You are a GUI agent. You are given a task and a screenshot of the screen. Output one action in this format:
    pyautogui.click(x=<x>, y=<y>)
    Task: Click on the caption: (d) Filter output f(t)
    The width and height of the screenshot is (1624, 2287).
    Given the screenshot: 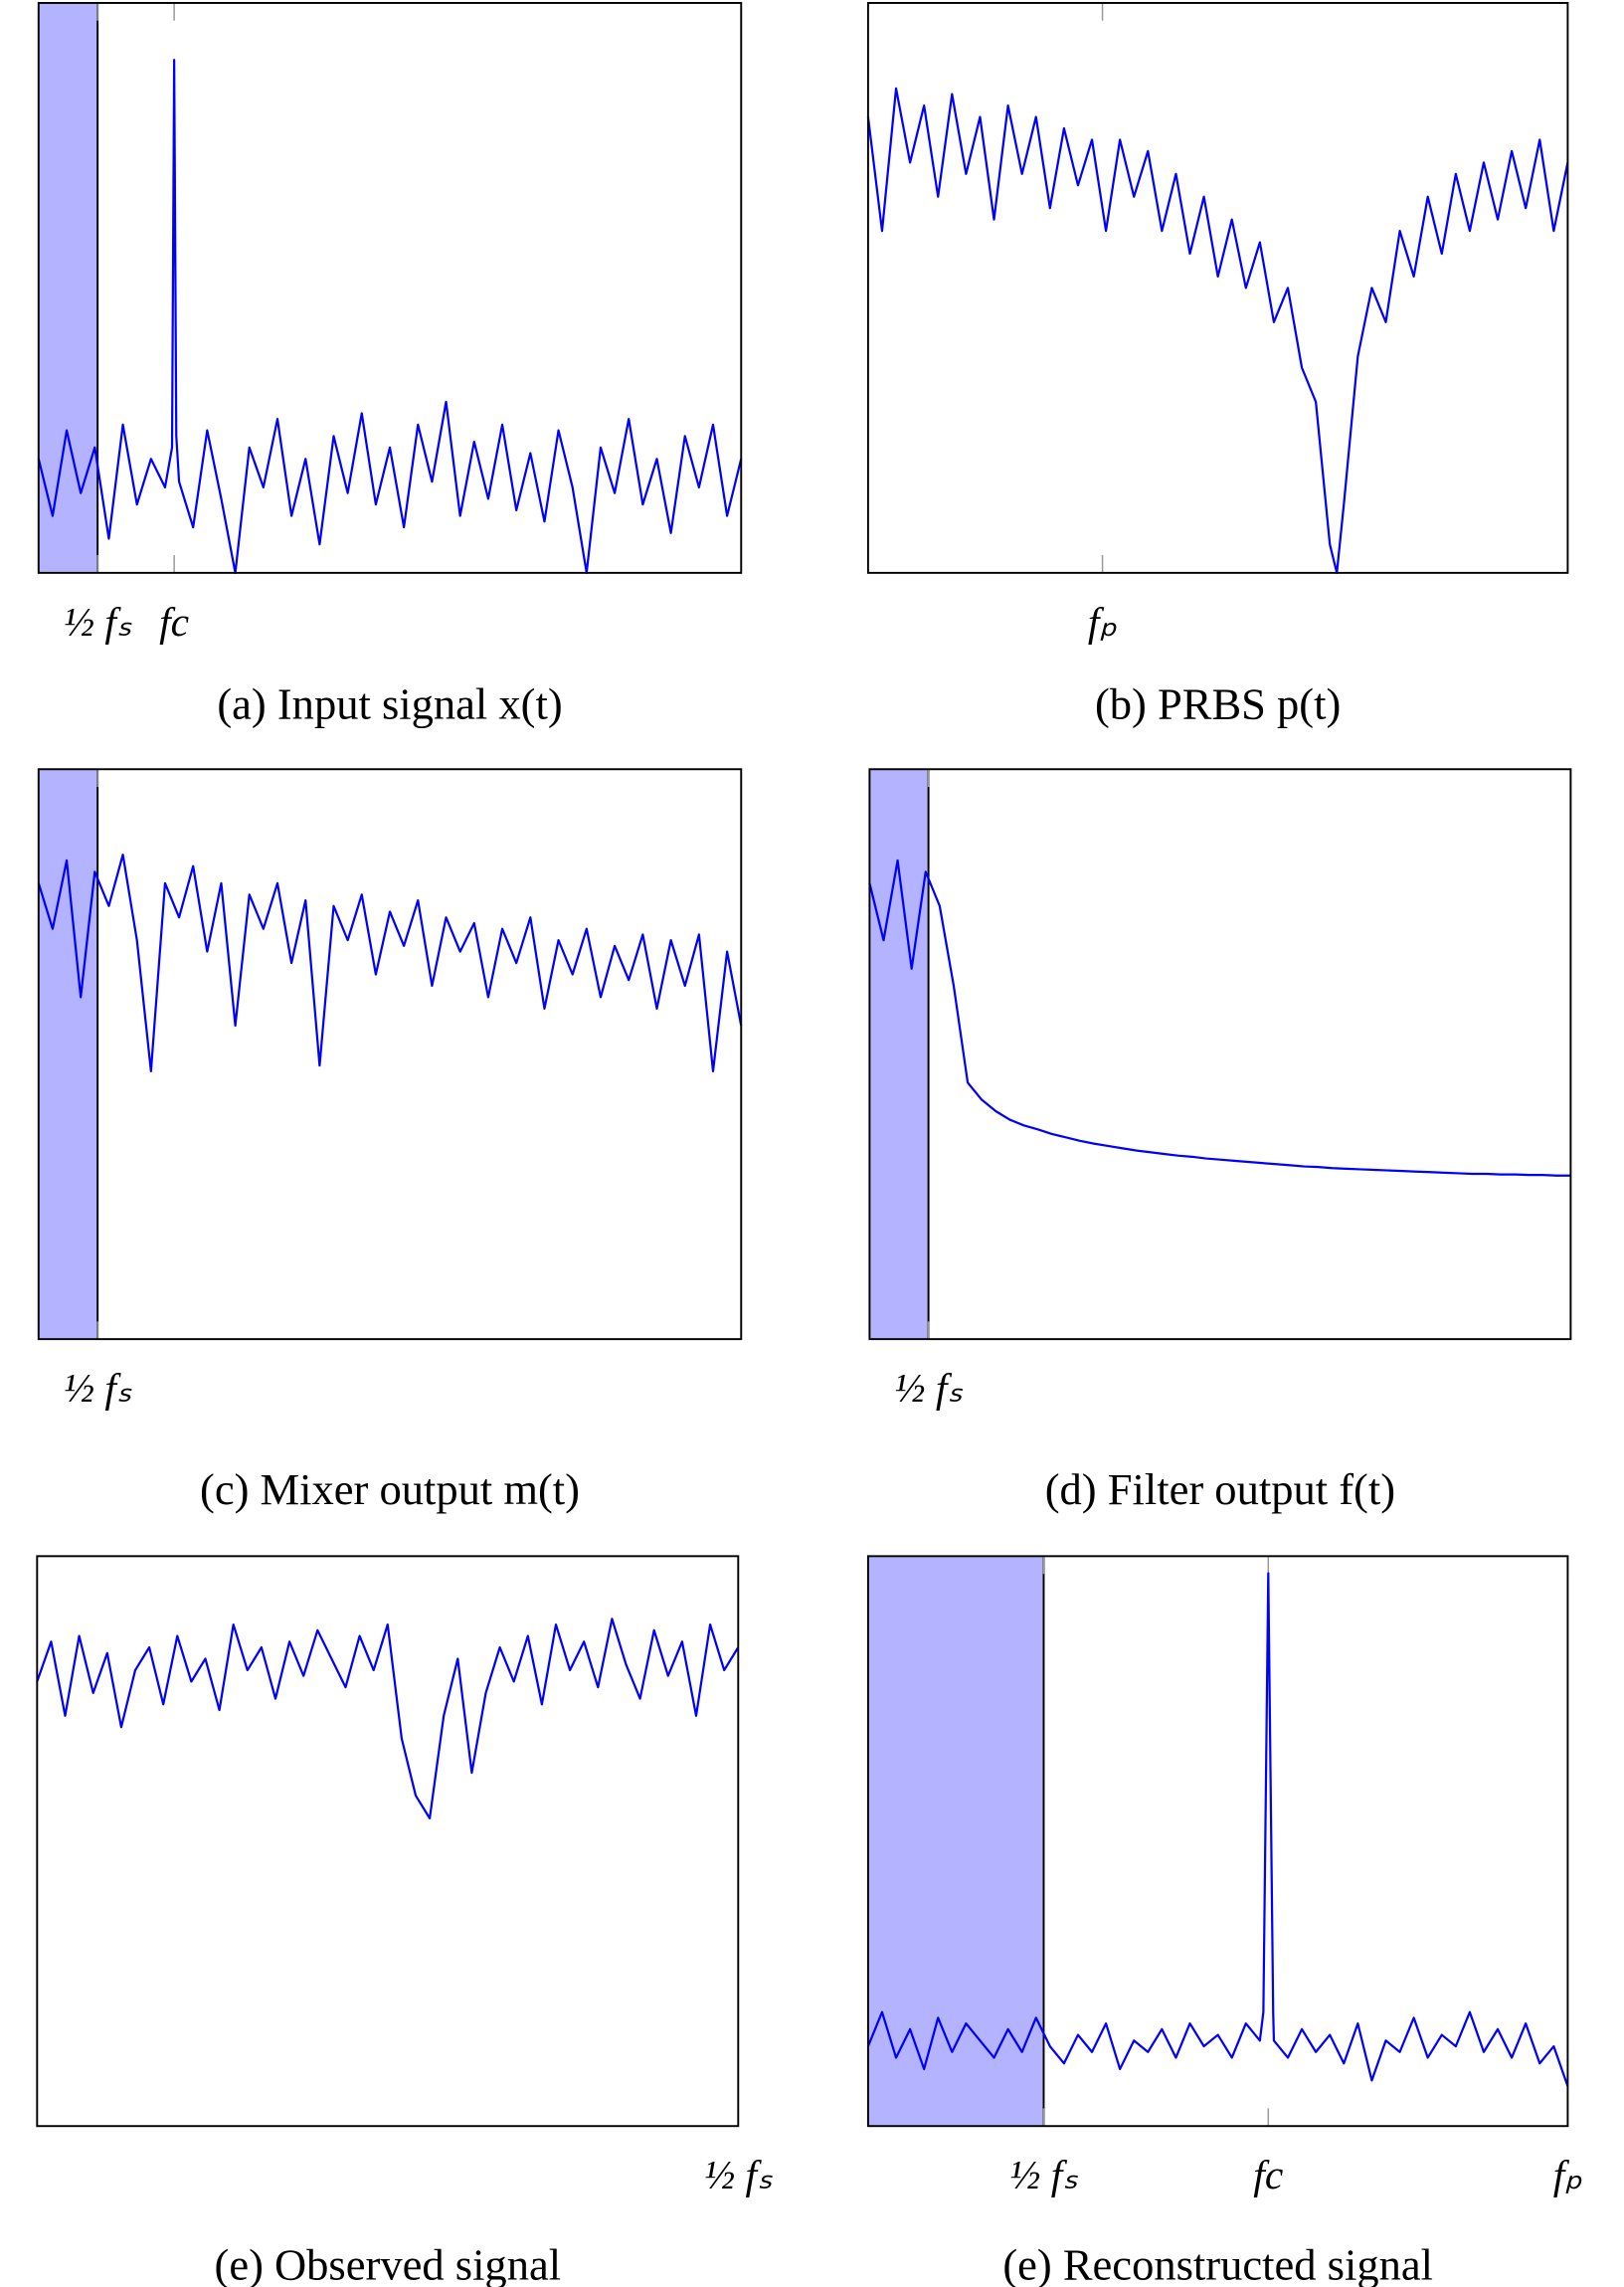 What is the action you would take?
    pyautogui.click(x=1220, y=1489)
    